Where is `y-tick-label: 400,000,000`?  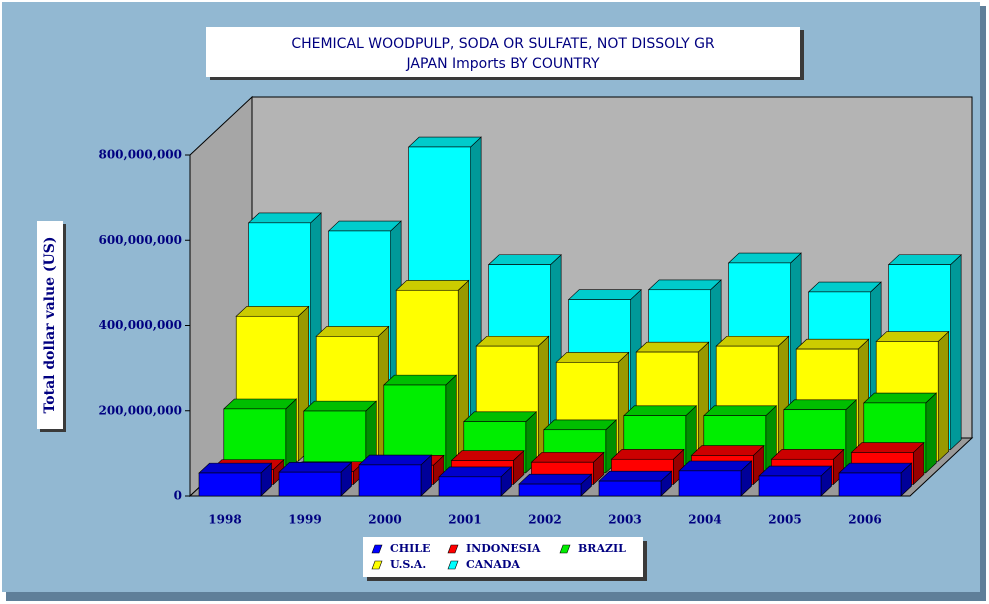 y-tick-label: 400,000,000 is located at coordinates (140, 325).